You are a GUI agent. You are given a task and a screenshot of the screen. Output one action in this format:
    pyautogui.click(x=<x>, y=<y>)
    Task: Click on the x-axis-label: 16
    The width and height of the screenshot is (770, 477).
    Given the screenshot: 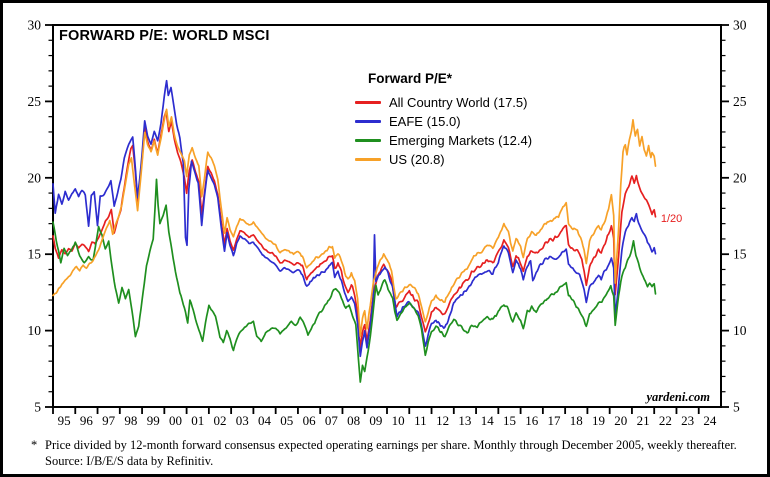 What is the action you would take?
    pyautogui.click(x=532, y=420)
    